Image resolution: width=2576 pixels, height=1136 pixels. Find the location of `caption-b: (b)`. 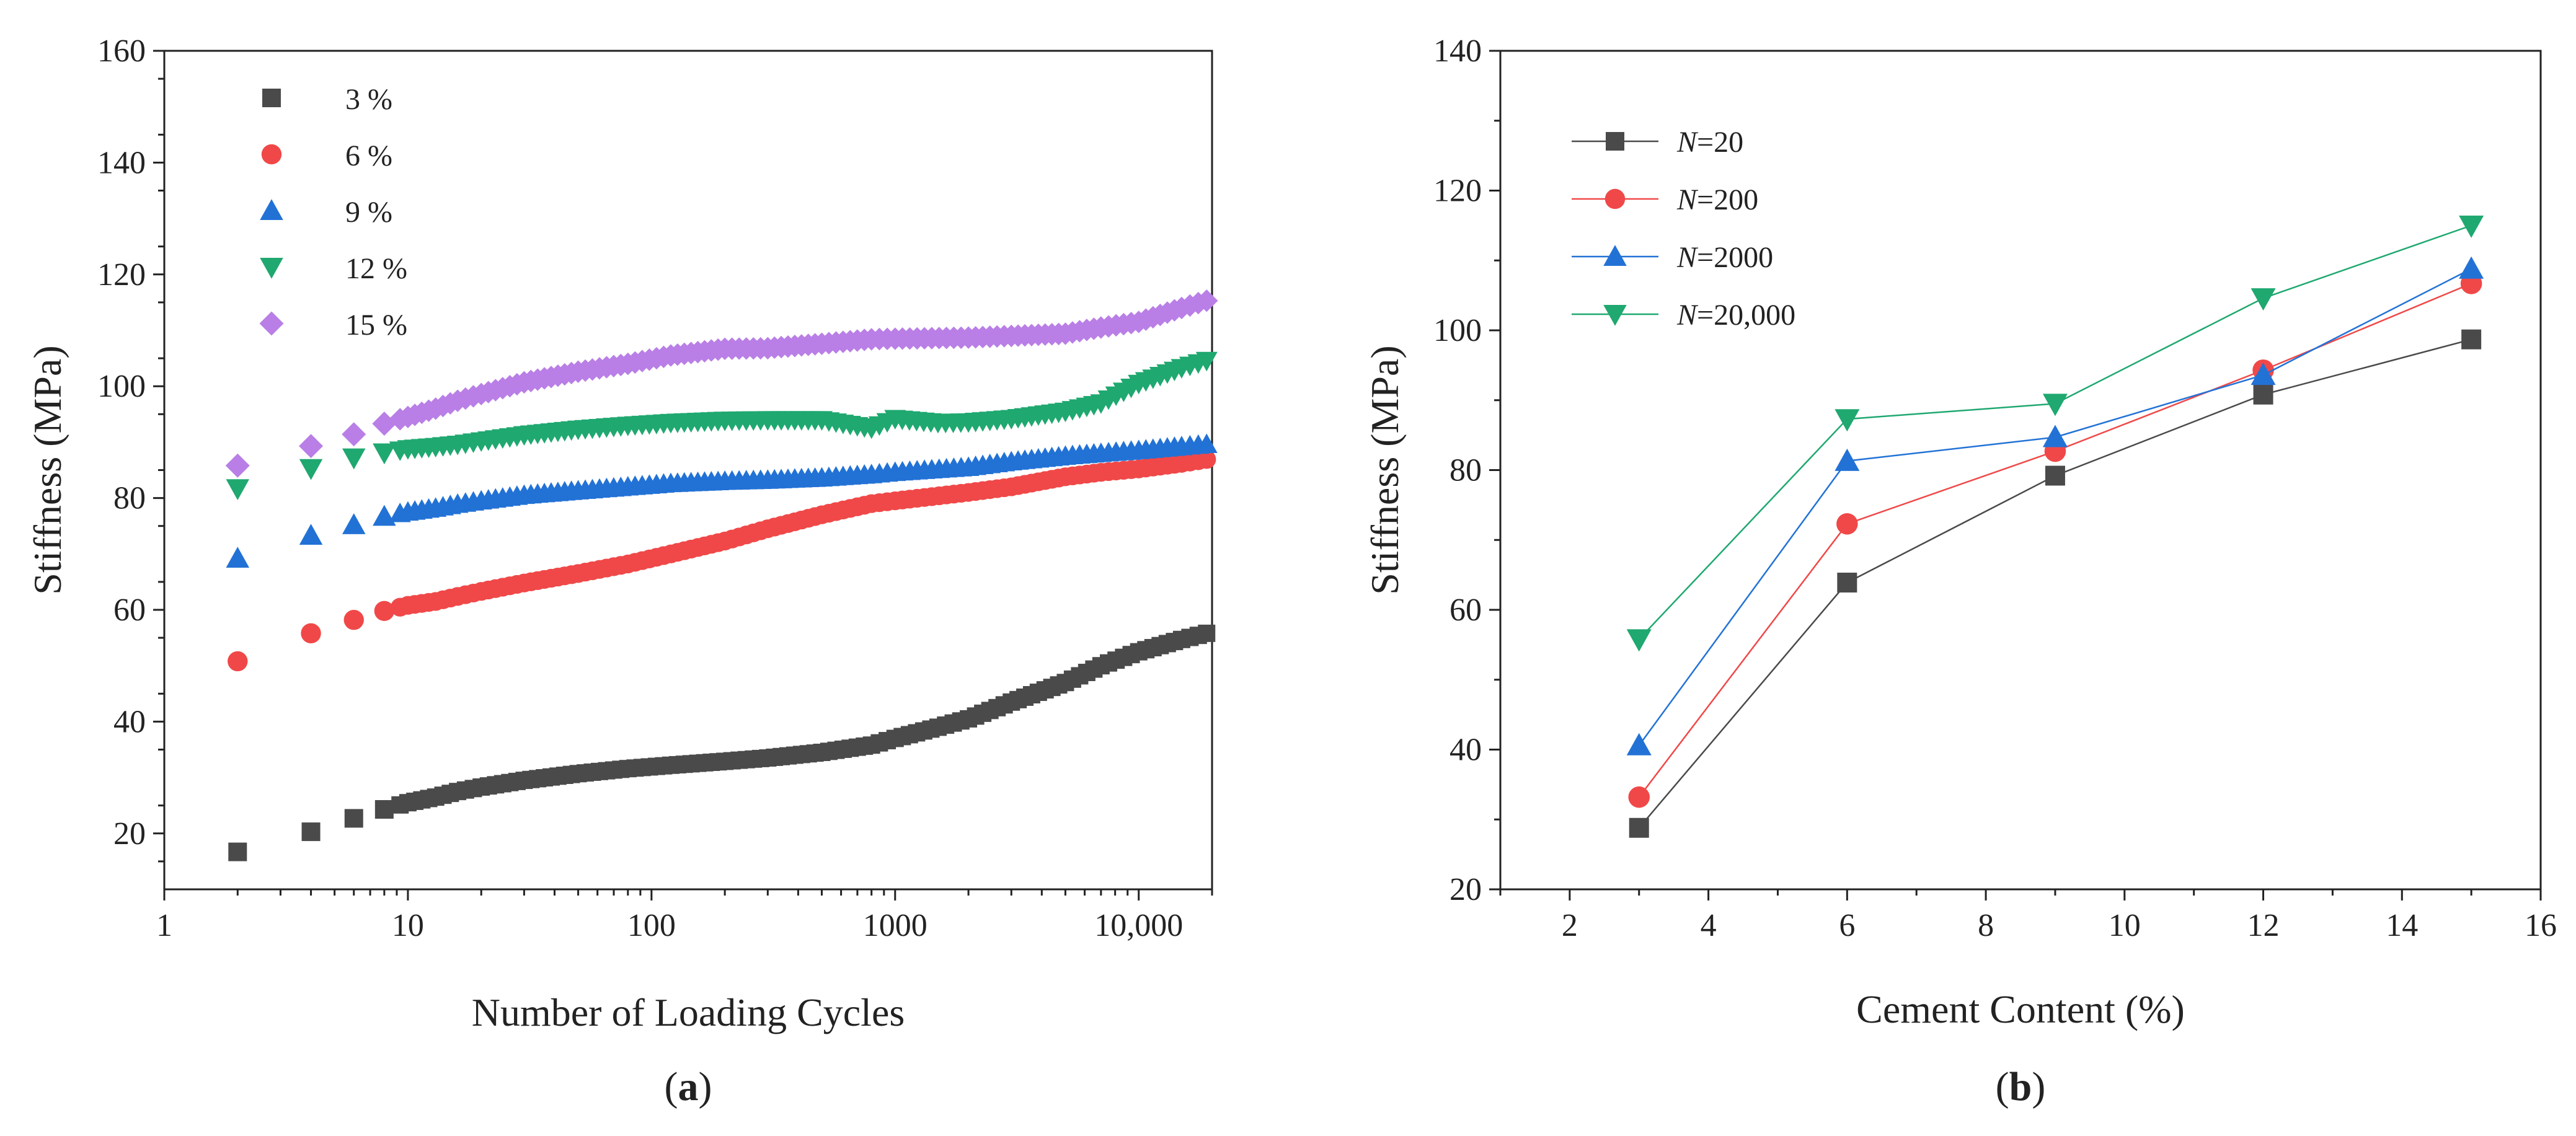

caption-b: (b) is located at coordinates (2021, 1086).